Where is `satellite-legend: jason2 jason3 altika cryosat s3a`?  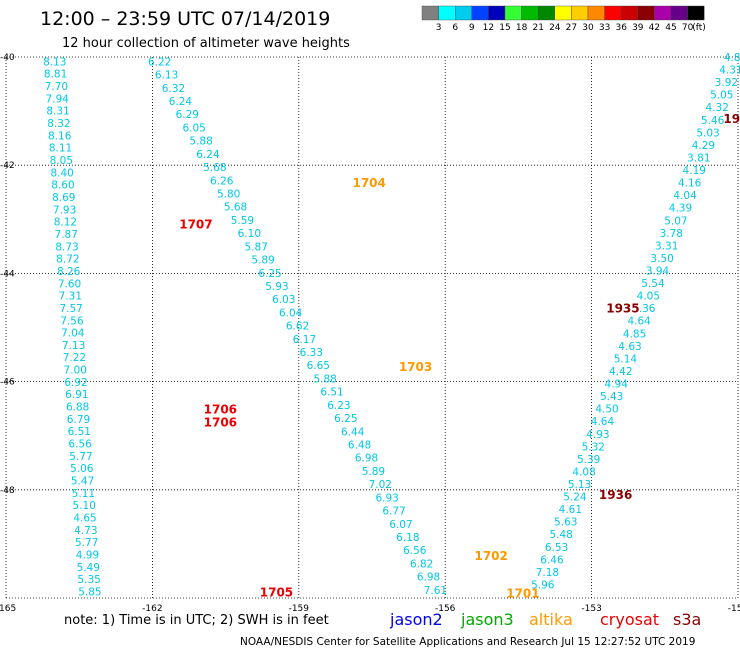 satellite-legend: jason2 jason3 altika cryosat s3a is located at coordinates (545, 619).